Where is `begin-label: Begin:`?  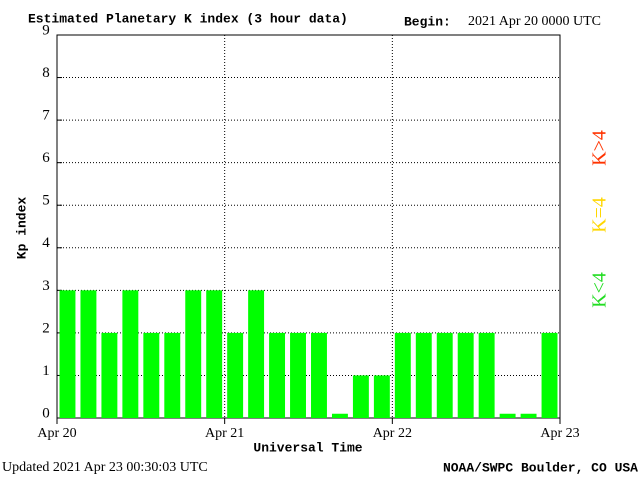 begin-label: Begin: is located at coordinates (427, 21).